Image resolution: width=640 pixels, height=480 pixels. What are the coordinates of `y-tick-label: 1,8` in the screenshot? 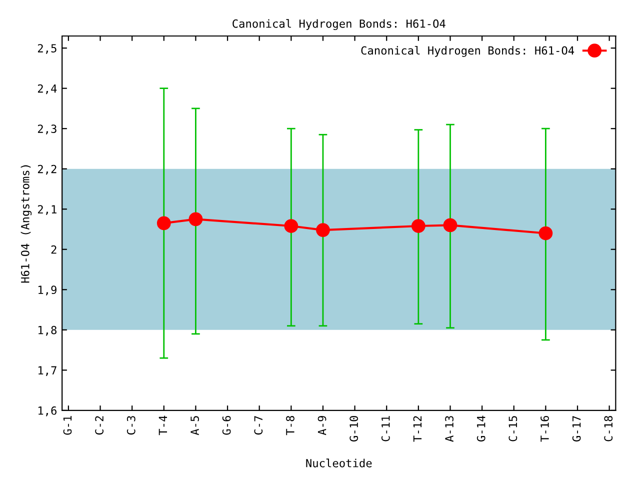 It's located at (47, 331).